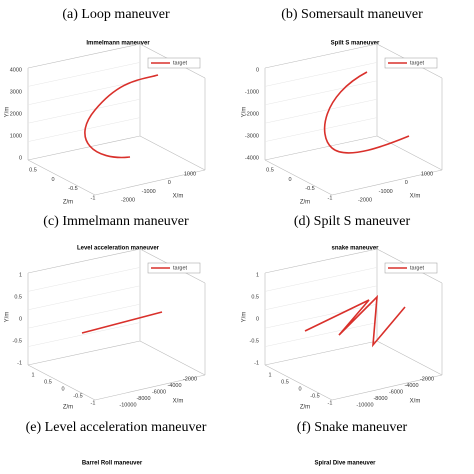  I want to click on caption: (c) Immelmann maneuver, so click(116, 221).